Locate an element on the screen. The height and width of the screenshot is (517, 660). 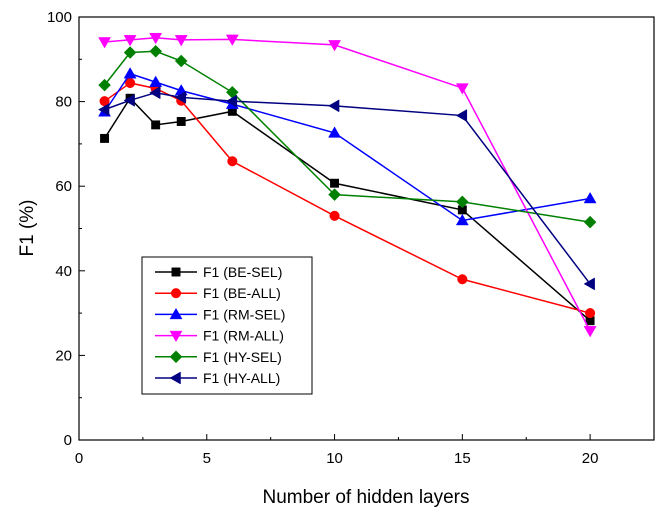
legend-label: F1 (RM-ALL) is located at coordinates (243, 336).